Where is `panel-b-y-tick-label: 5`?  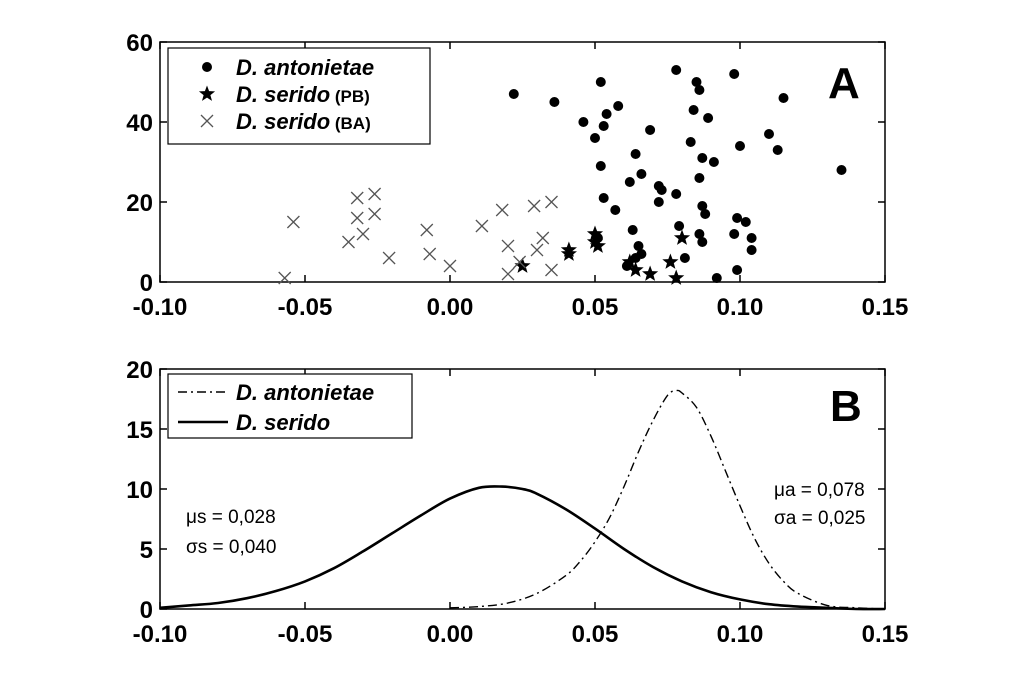 panel-b-y-tick-label: 5 is located at coordinates (146, 550).